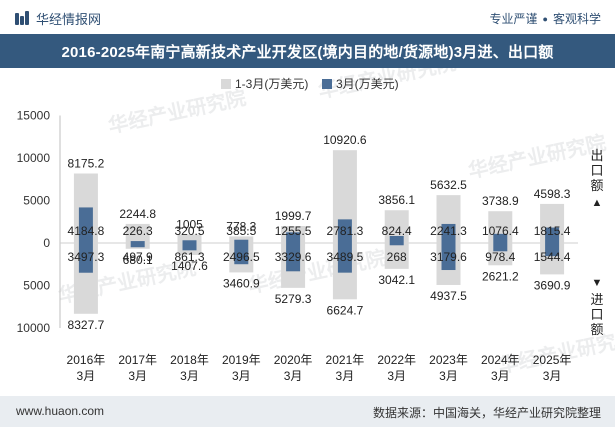 This screenshot has height=427, width=615. Describe the element at coordinates (500, 360) in the screenshot. I see `x-tick-label-year: 2024年` at that location.